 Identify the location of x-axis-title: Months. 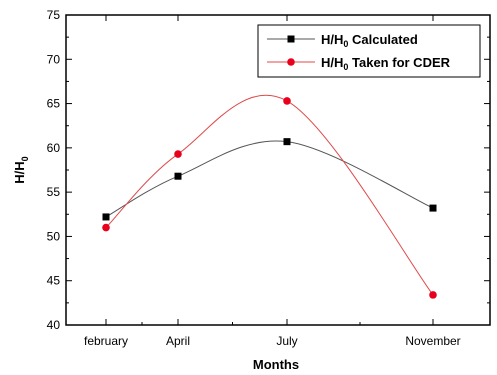
(276, 364).